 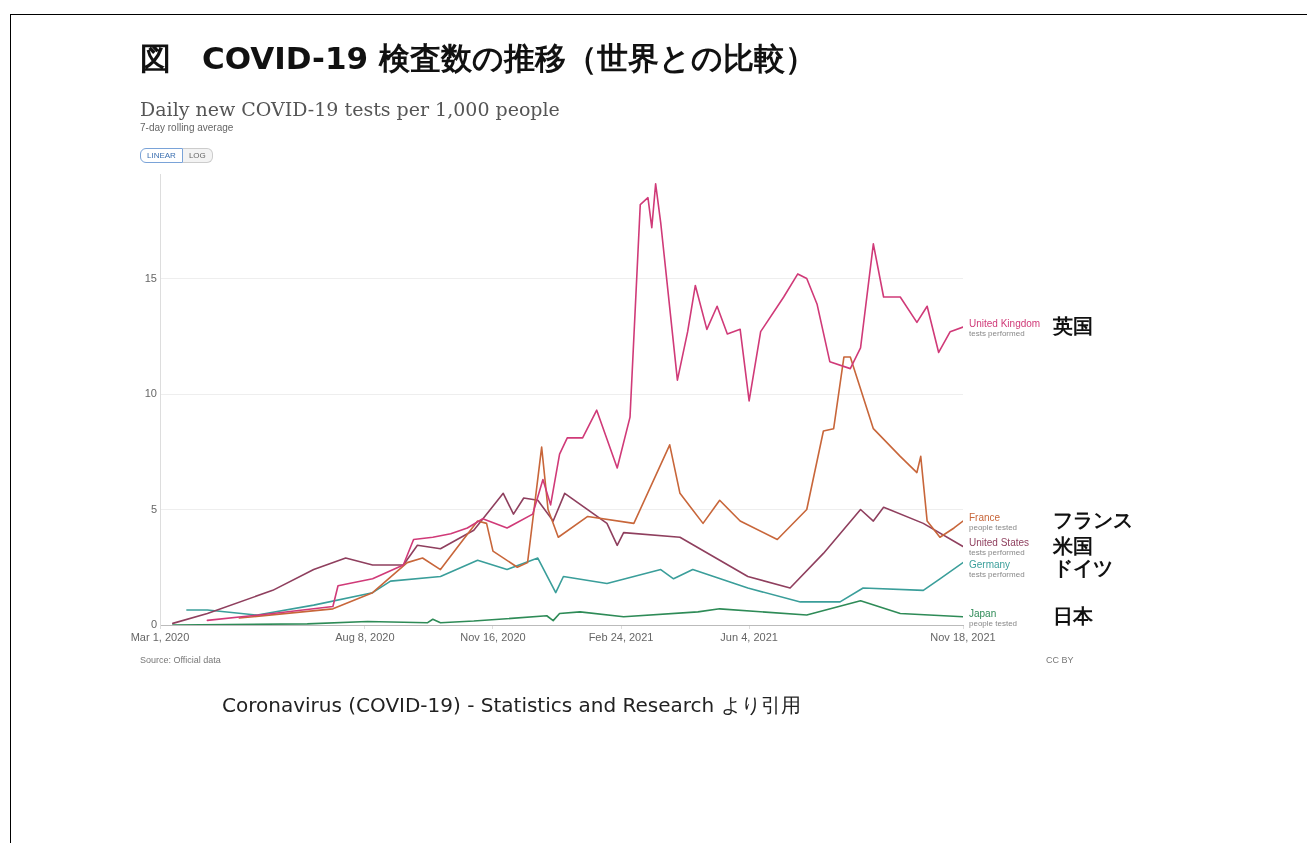 What do you see at coordinates (160, 636) in the screenshot?
I see `x-tick-label: Mar 1, 2020` at bounding box center [160, 636].